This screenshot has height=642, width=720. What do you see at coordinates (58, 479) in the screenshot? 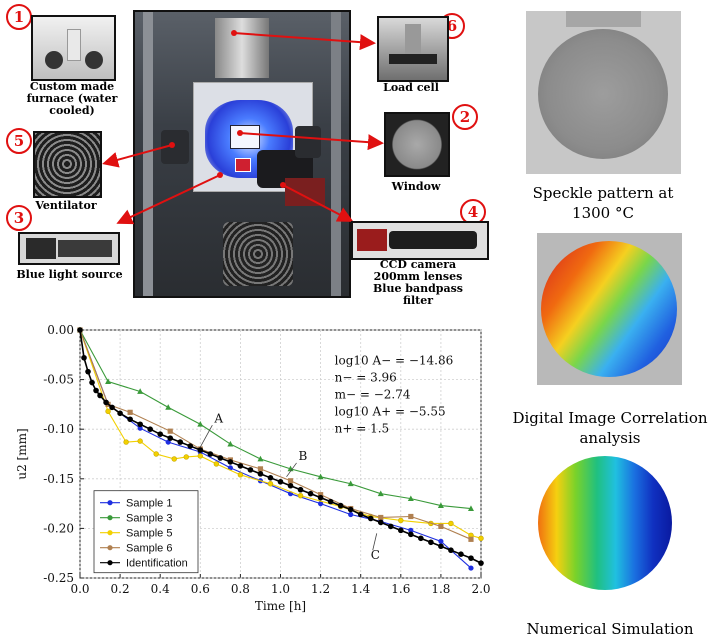
I see `y-tick-label: -0.15` at bounding box center [58, 479].